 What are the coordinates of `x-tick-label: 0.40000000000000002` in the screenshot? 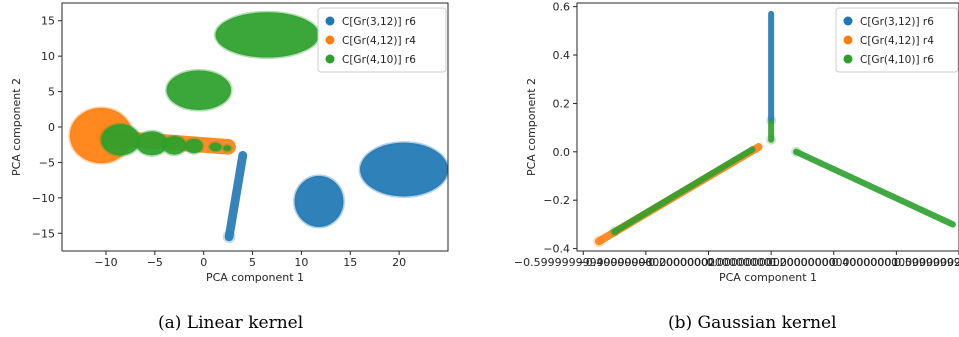 It's located at (895, 262).